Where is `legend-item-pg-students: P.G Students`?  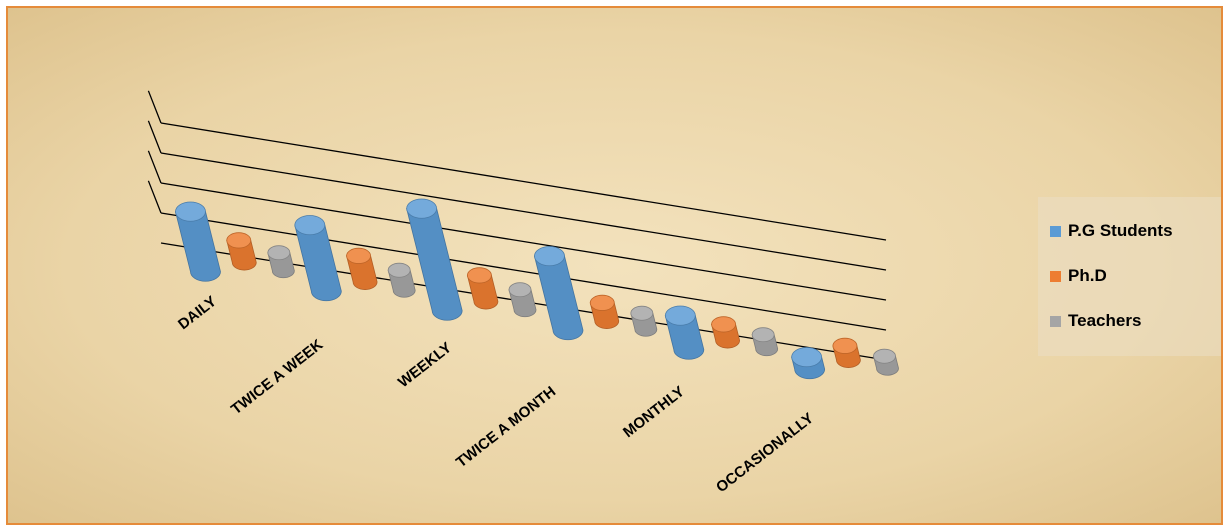
legend-item-pg-students: P.G Students is located at coordinates (1111, 231).